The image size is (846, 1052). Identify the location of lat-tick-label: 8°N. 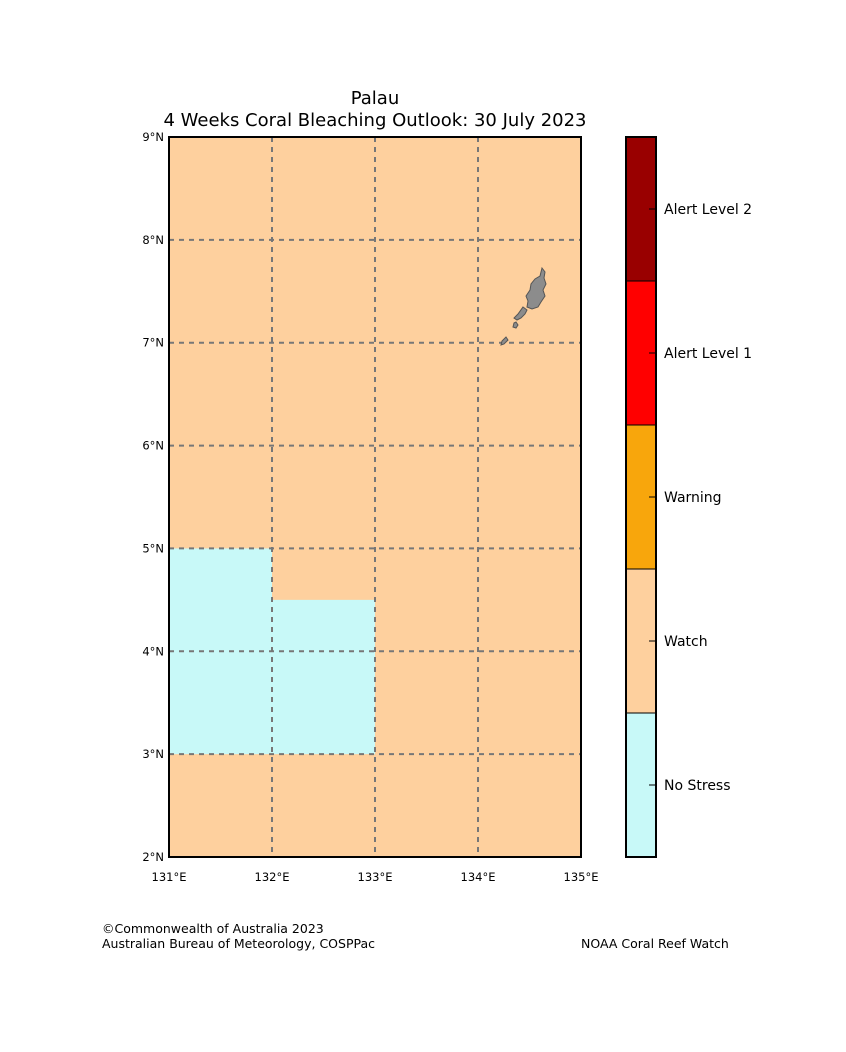
(153, 240).